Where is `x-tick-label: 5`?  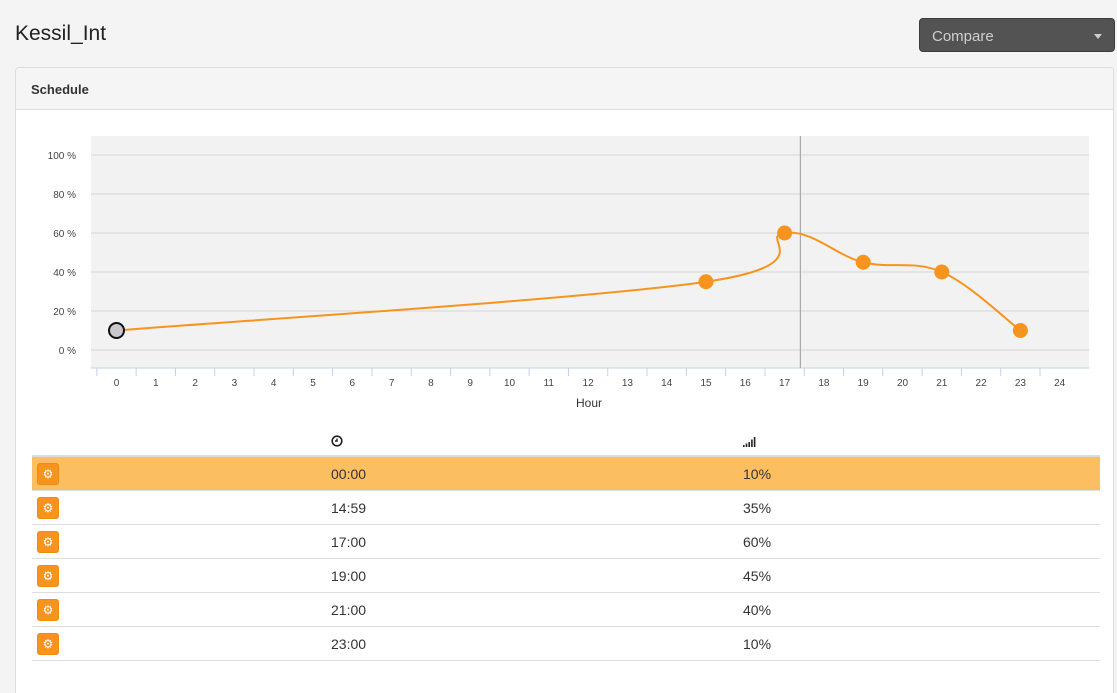 x-tick-label: 5 is located at coordinates (313, 383).